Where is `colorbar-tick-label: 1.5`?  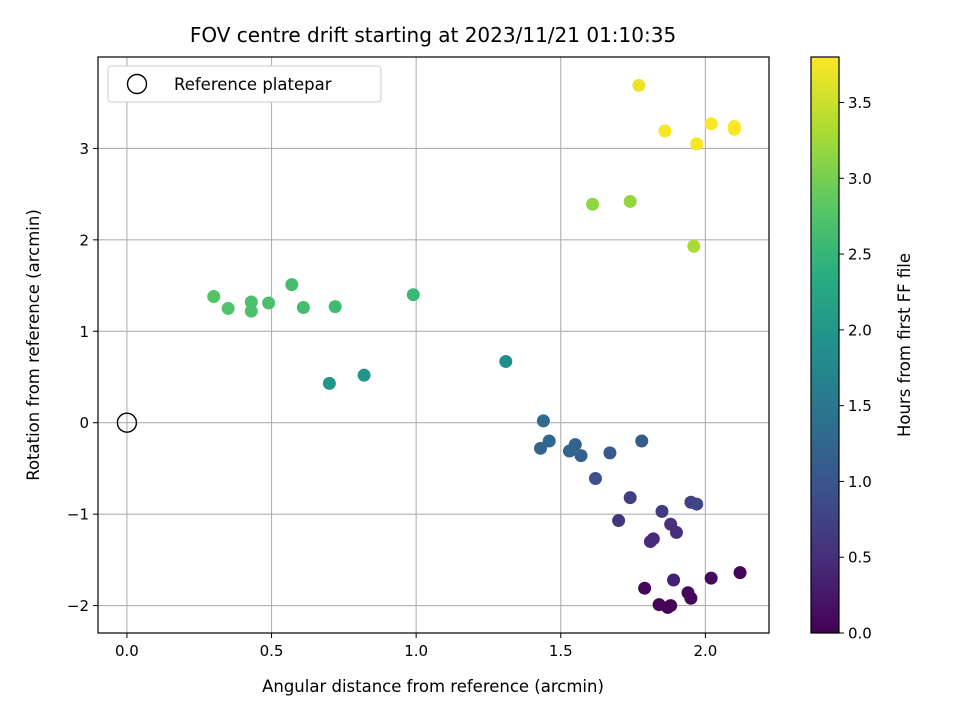
colorbar-tick-label: 1.5 is located at coordinates (860, 406).